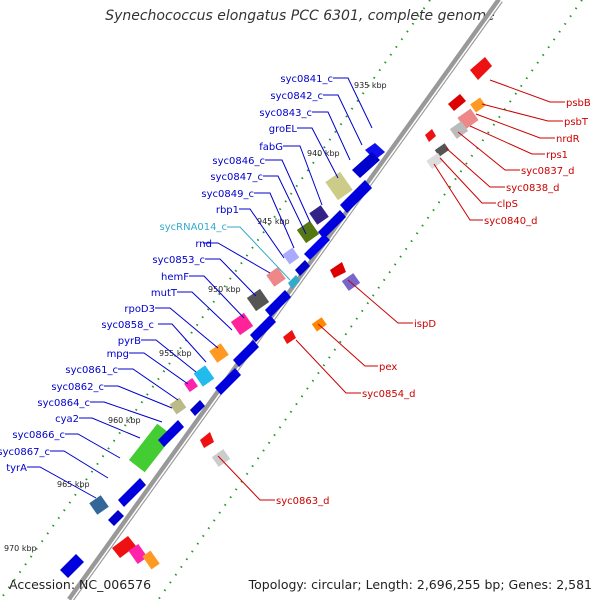  What do you see at coordinates (323, 153) in the screenshot?
I see `tick-940: 940 kbp` at bounding box center [323, 153].